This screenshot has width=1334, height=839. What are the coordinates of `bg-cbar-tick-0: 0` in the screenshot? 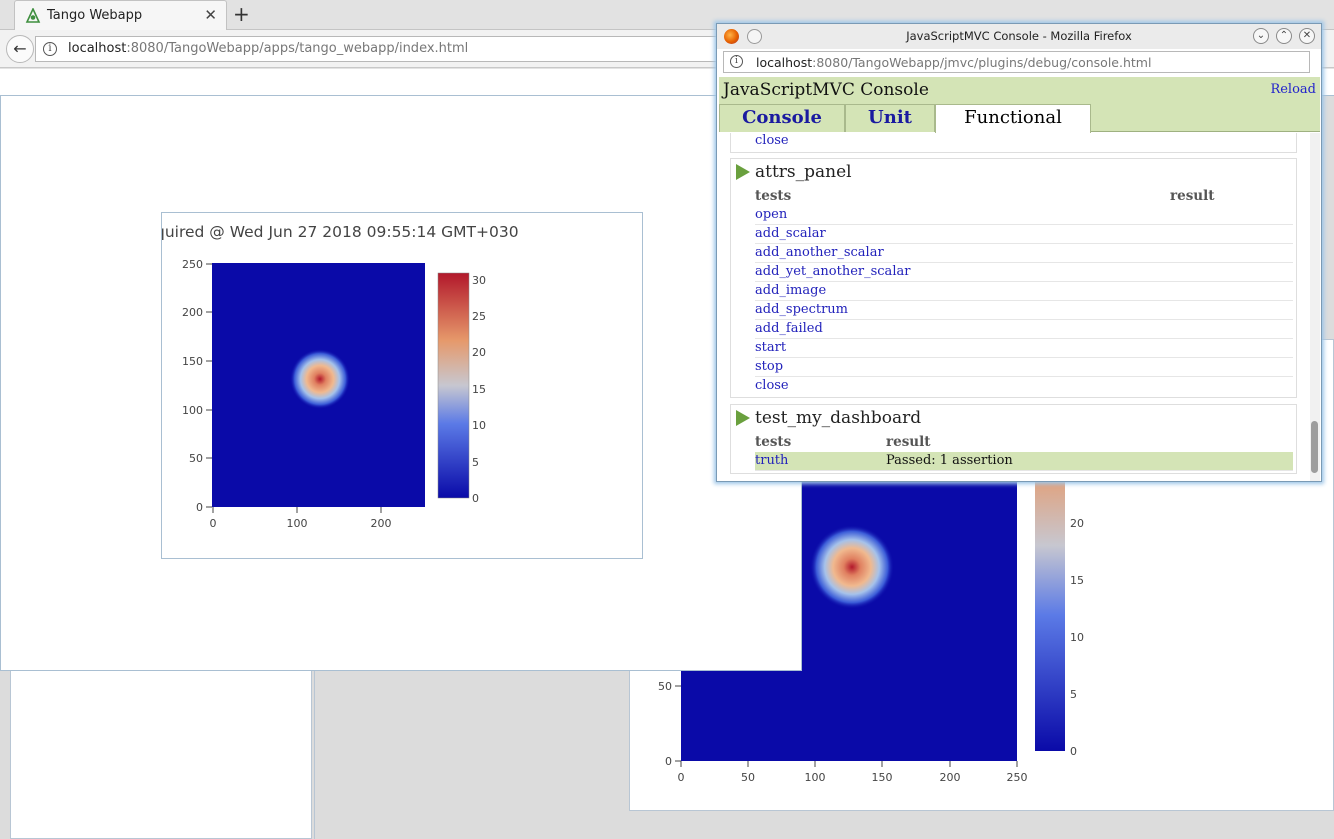 It's located at (1073, 751).